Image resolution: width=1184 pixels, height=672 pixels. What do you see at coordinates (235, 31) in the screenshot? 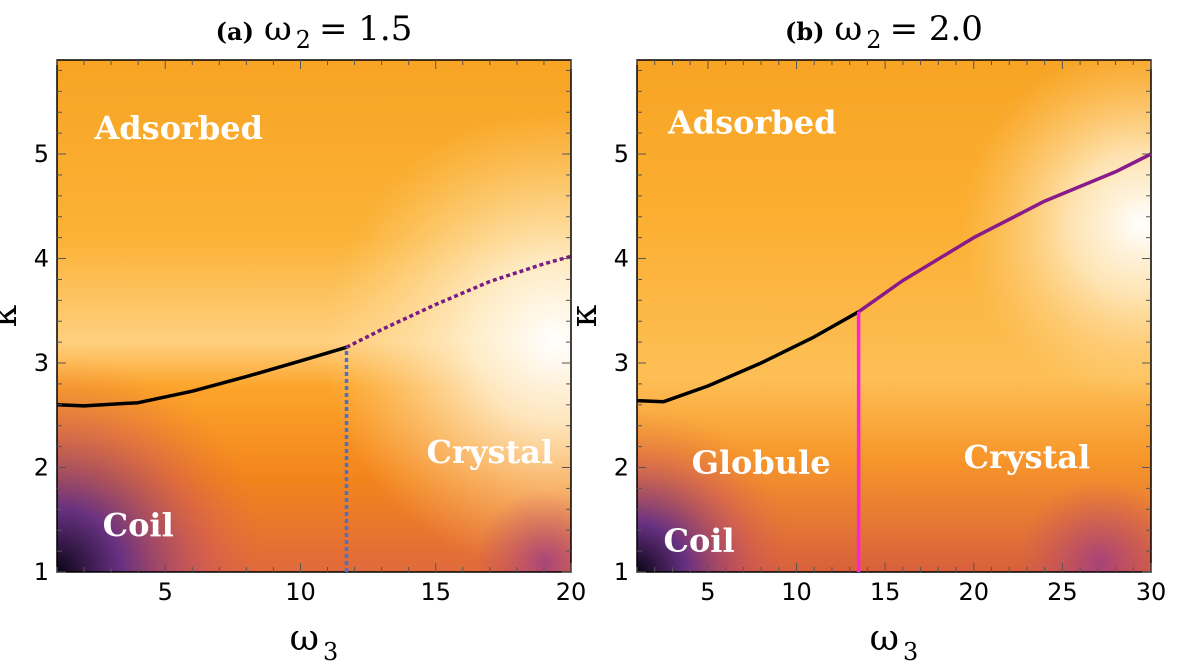
I see `panel-label-a: (a)` at bounding box center [235, 31].